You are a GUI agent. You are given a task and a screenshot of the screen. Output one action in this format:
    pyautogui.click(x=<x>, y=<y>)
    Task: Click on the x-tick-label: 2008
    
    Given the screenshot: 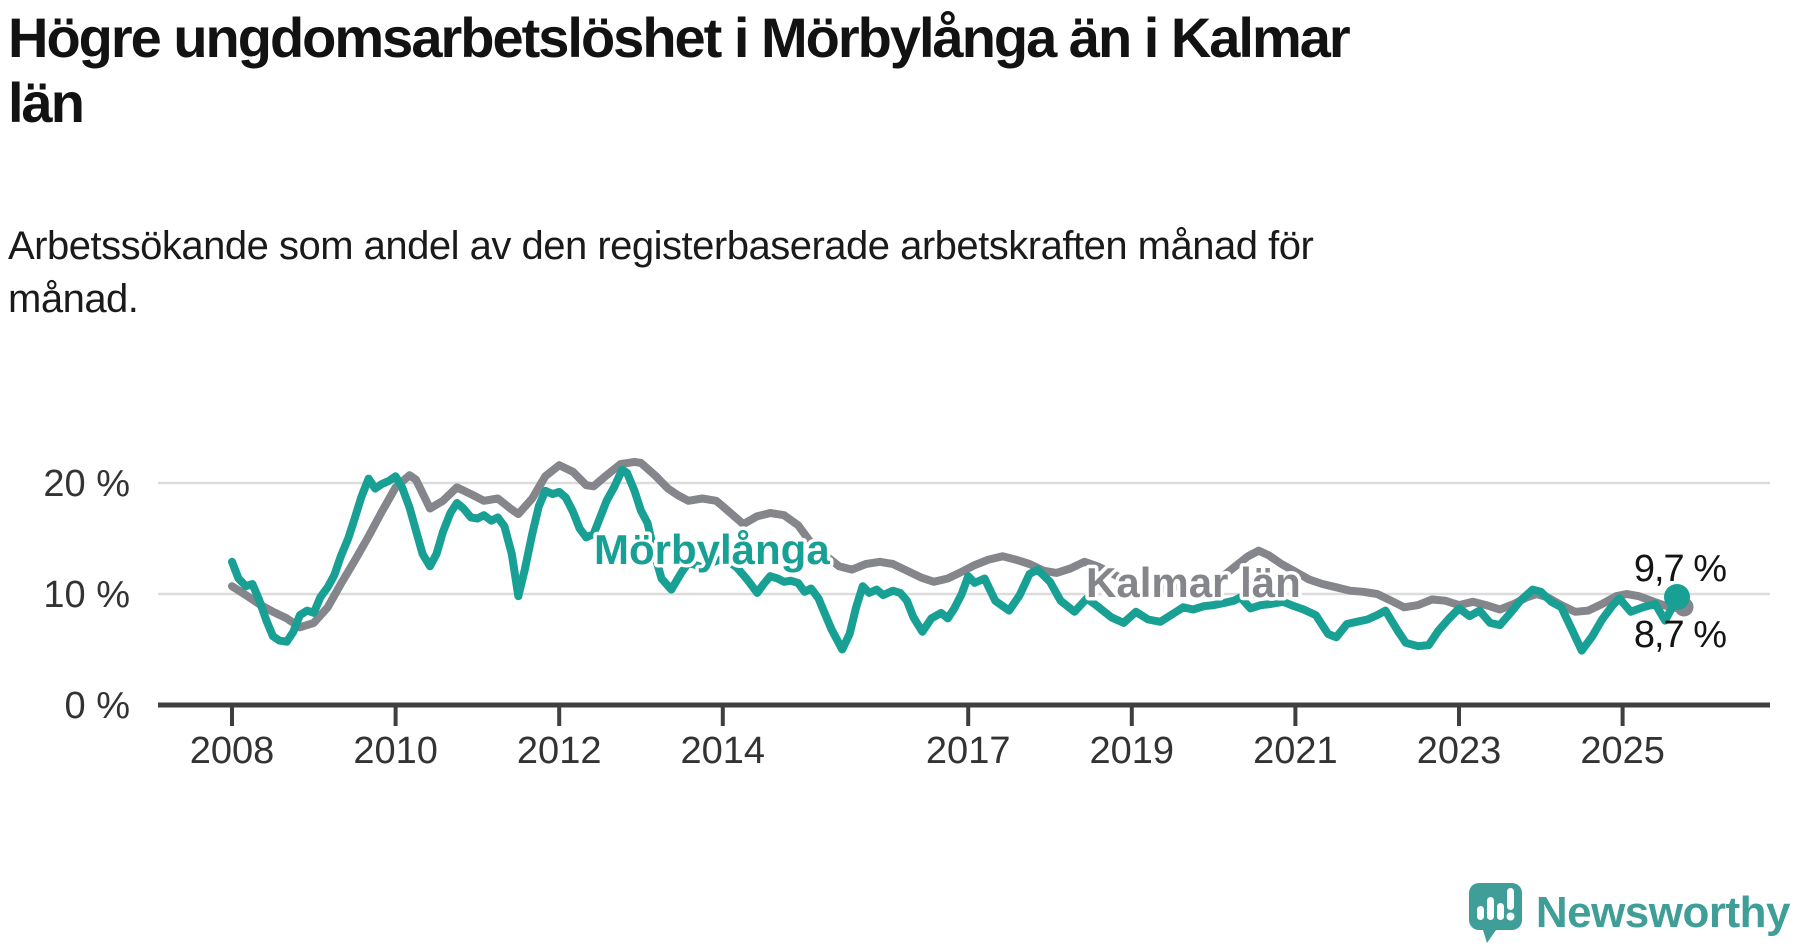 What is the action you would take?
    pyautogui.click(x=232, y=751)
    